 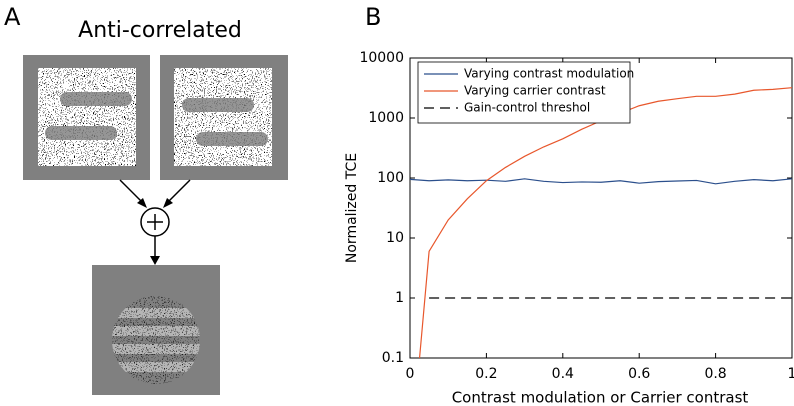 What do you see at coordinates (639, 374) in the screenshot?
I see `x-tick-label: 0.6` at bounding box center [639, 374].